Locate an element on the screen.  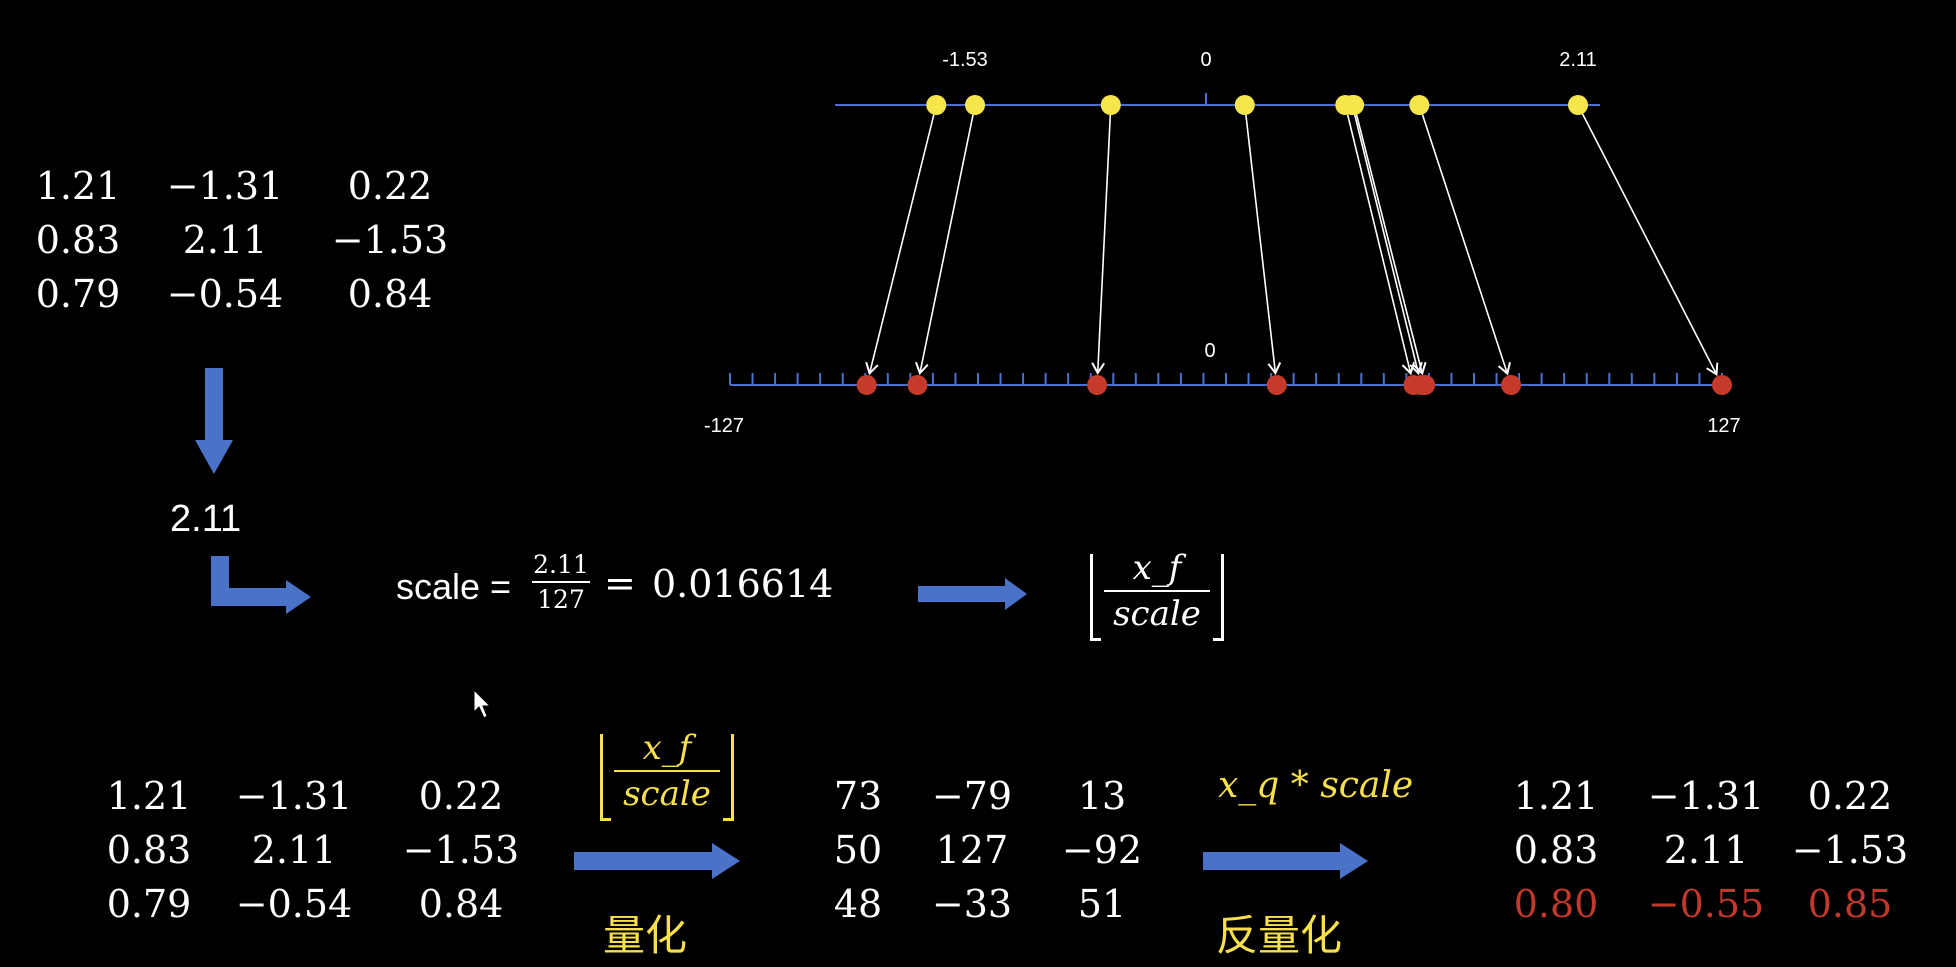
matrix-cell: −33 is located at coordinates (972, 904).